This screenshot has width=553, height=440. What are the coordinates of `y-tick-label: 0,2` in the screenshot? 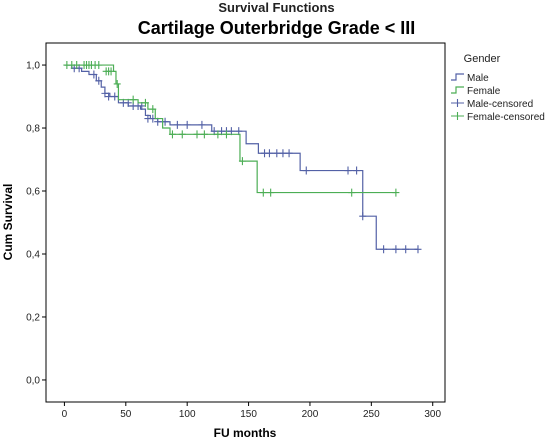 It's located at (33, 317).